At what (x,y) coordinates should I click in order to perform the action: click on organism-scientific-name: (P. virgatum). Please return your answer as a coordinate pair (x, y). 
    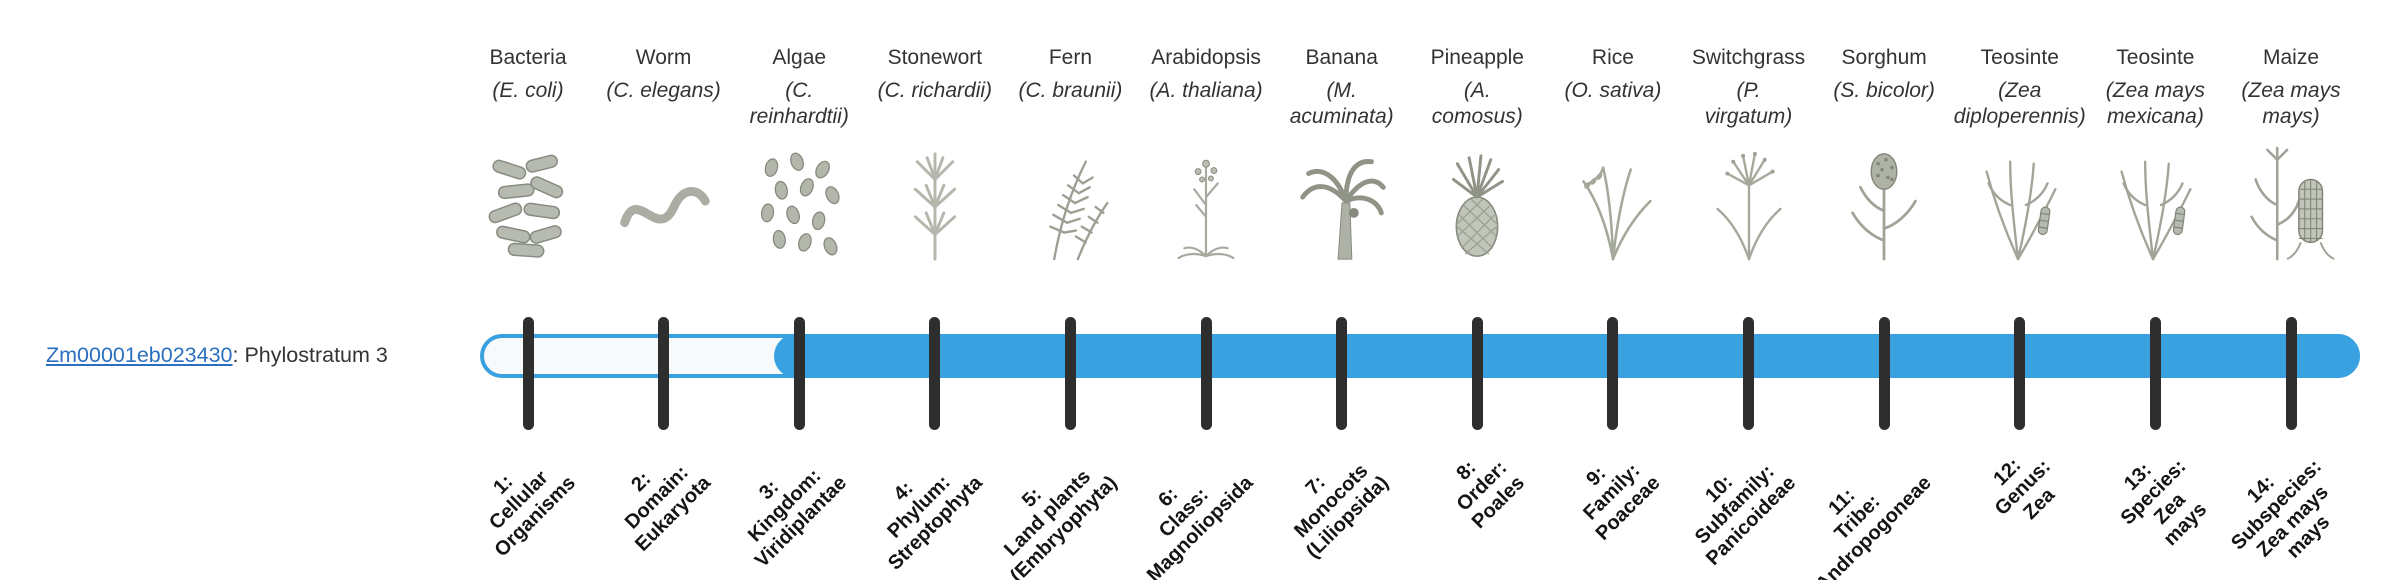
    Looking at the image, I should click on (1748, 104).